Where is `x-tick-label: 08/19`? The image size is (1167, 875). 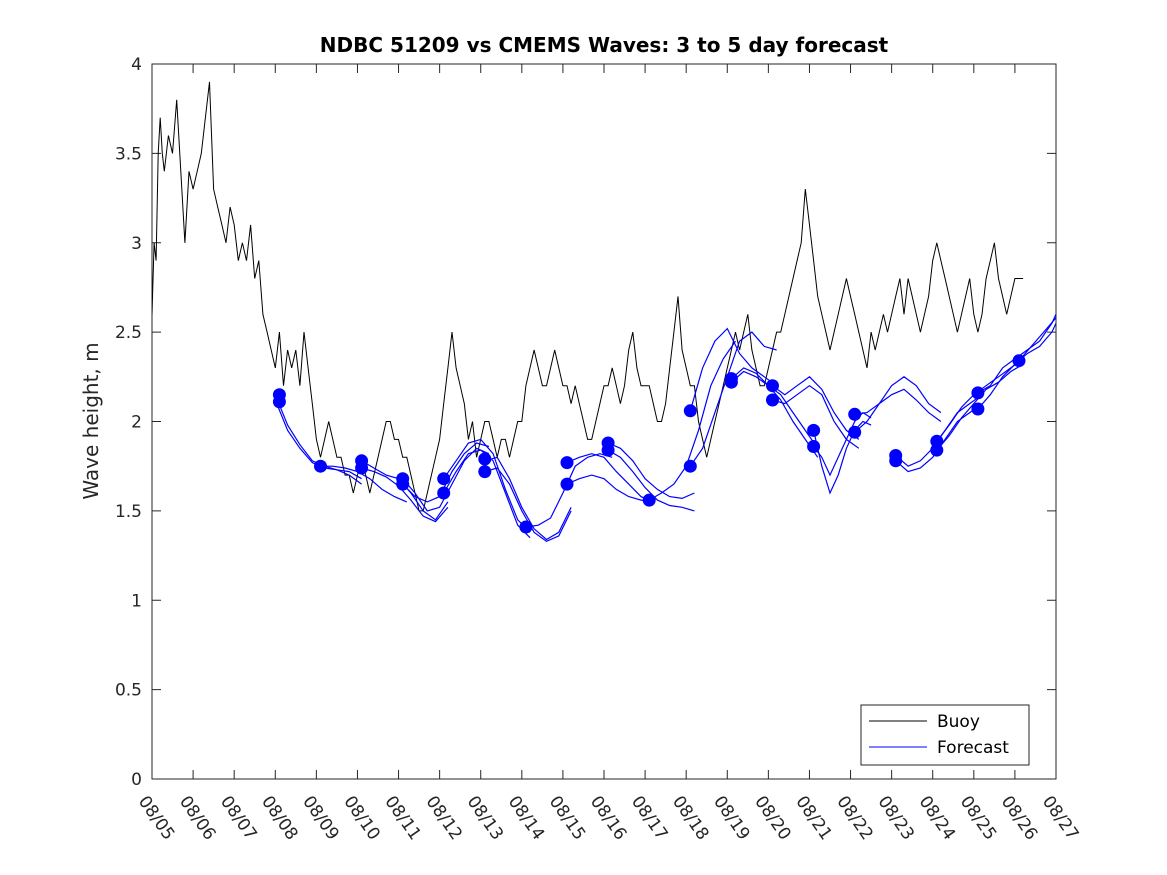 x-tick-label: 08/19 is located at coordinates (731, 818).